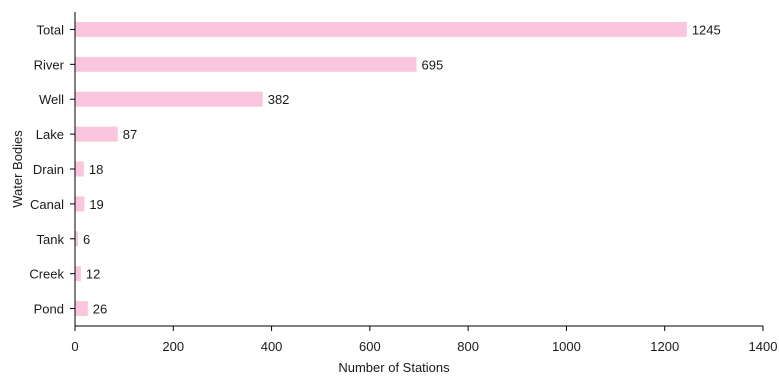  I want to click on x-tick-label: 1200, so click(664, 346).